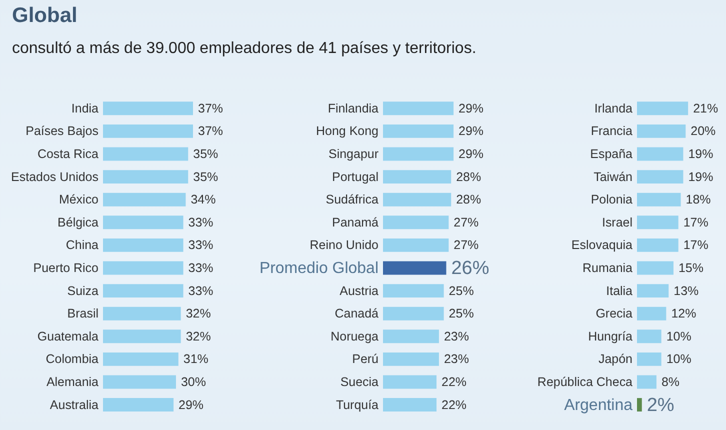 Image resolution: width=726 pixels, height=430 pixels. I want to click on y-tick-label: Finlandia, so click(353, 108).